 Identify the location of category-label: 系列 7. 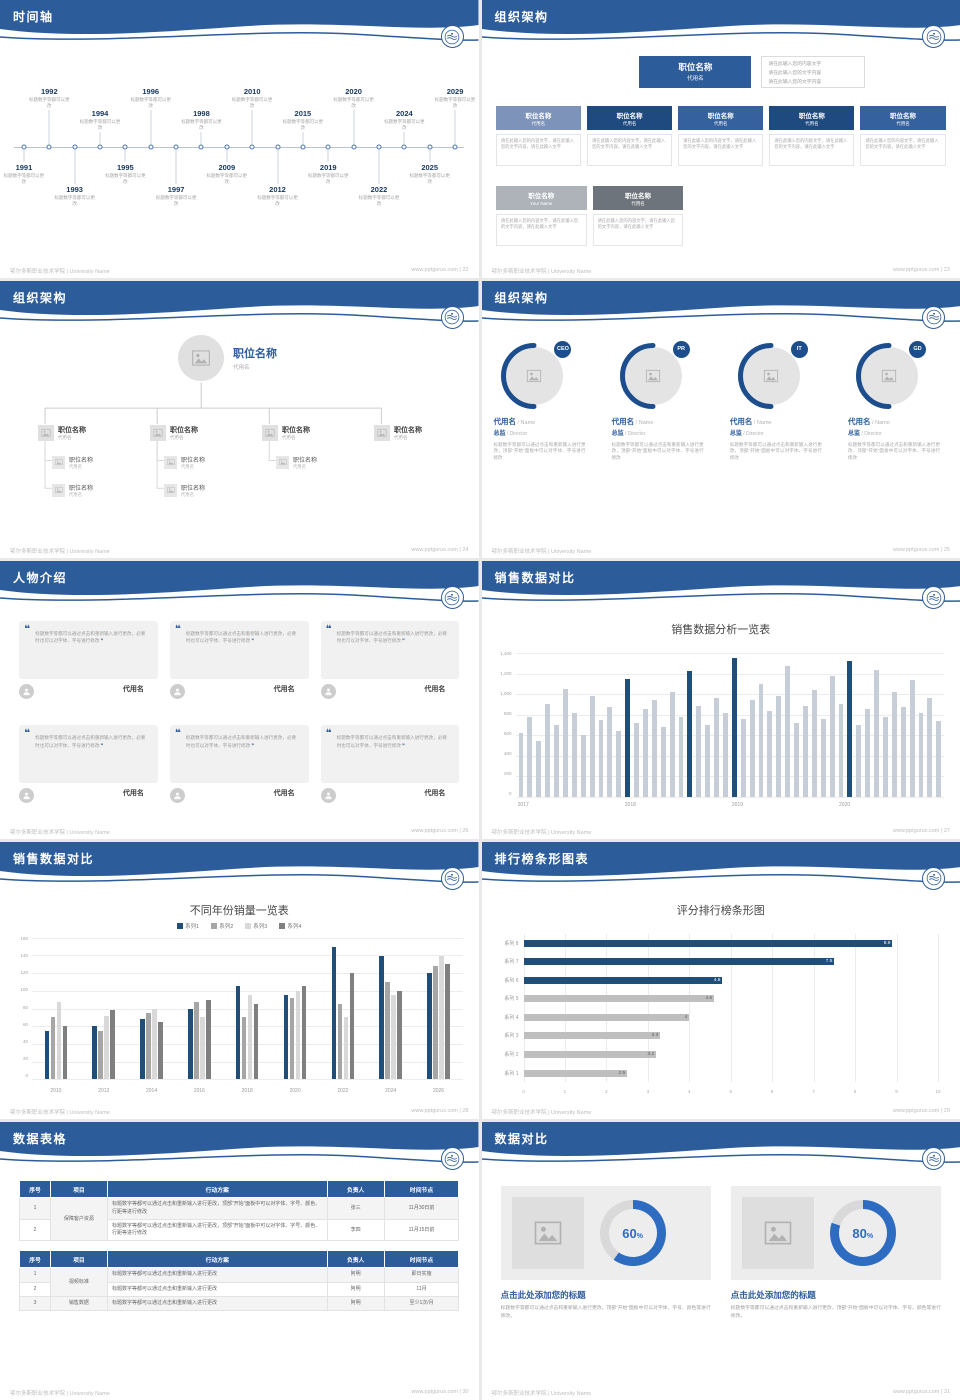
(511, 962).